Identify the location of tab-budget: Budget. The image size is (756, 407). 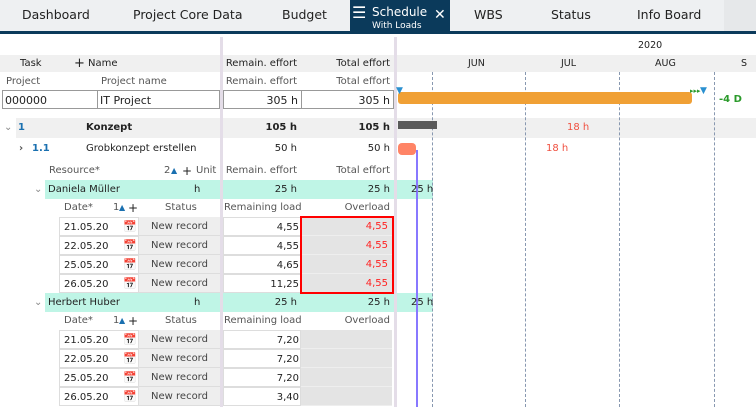
(304, 14).